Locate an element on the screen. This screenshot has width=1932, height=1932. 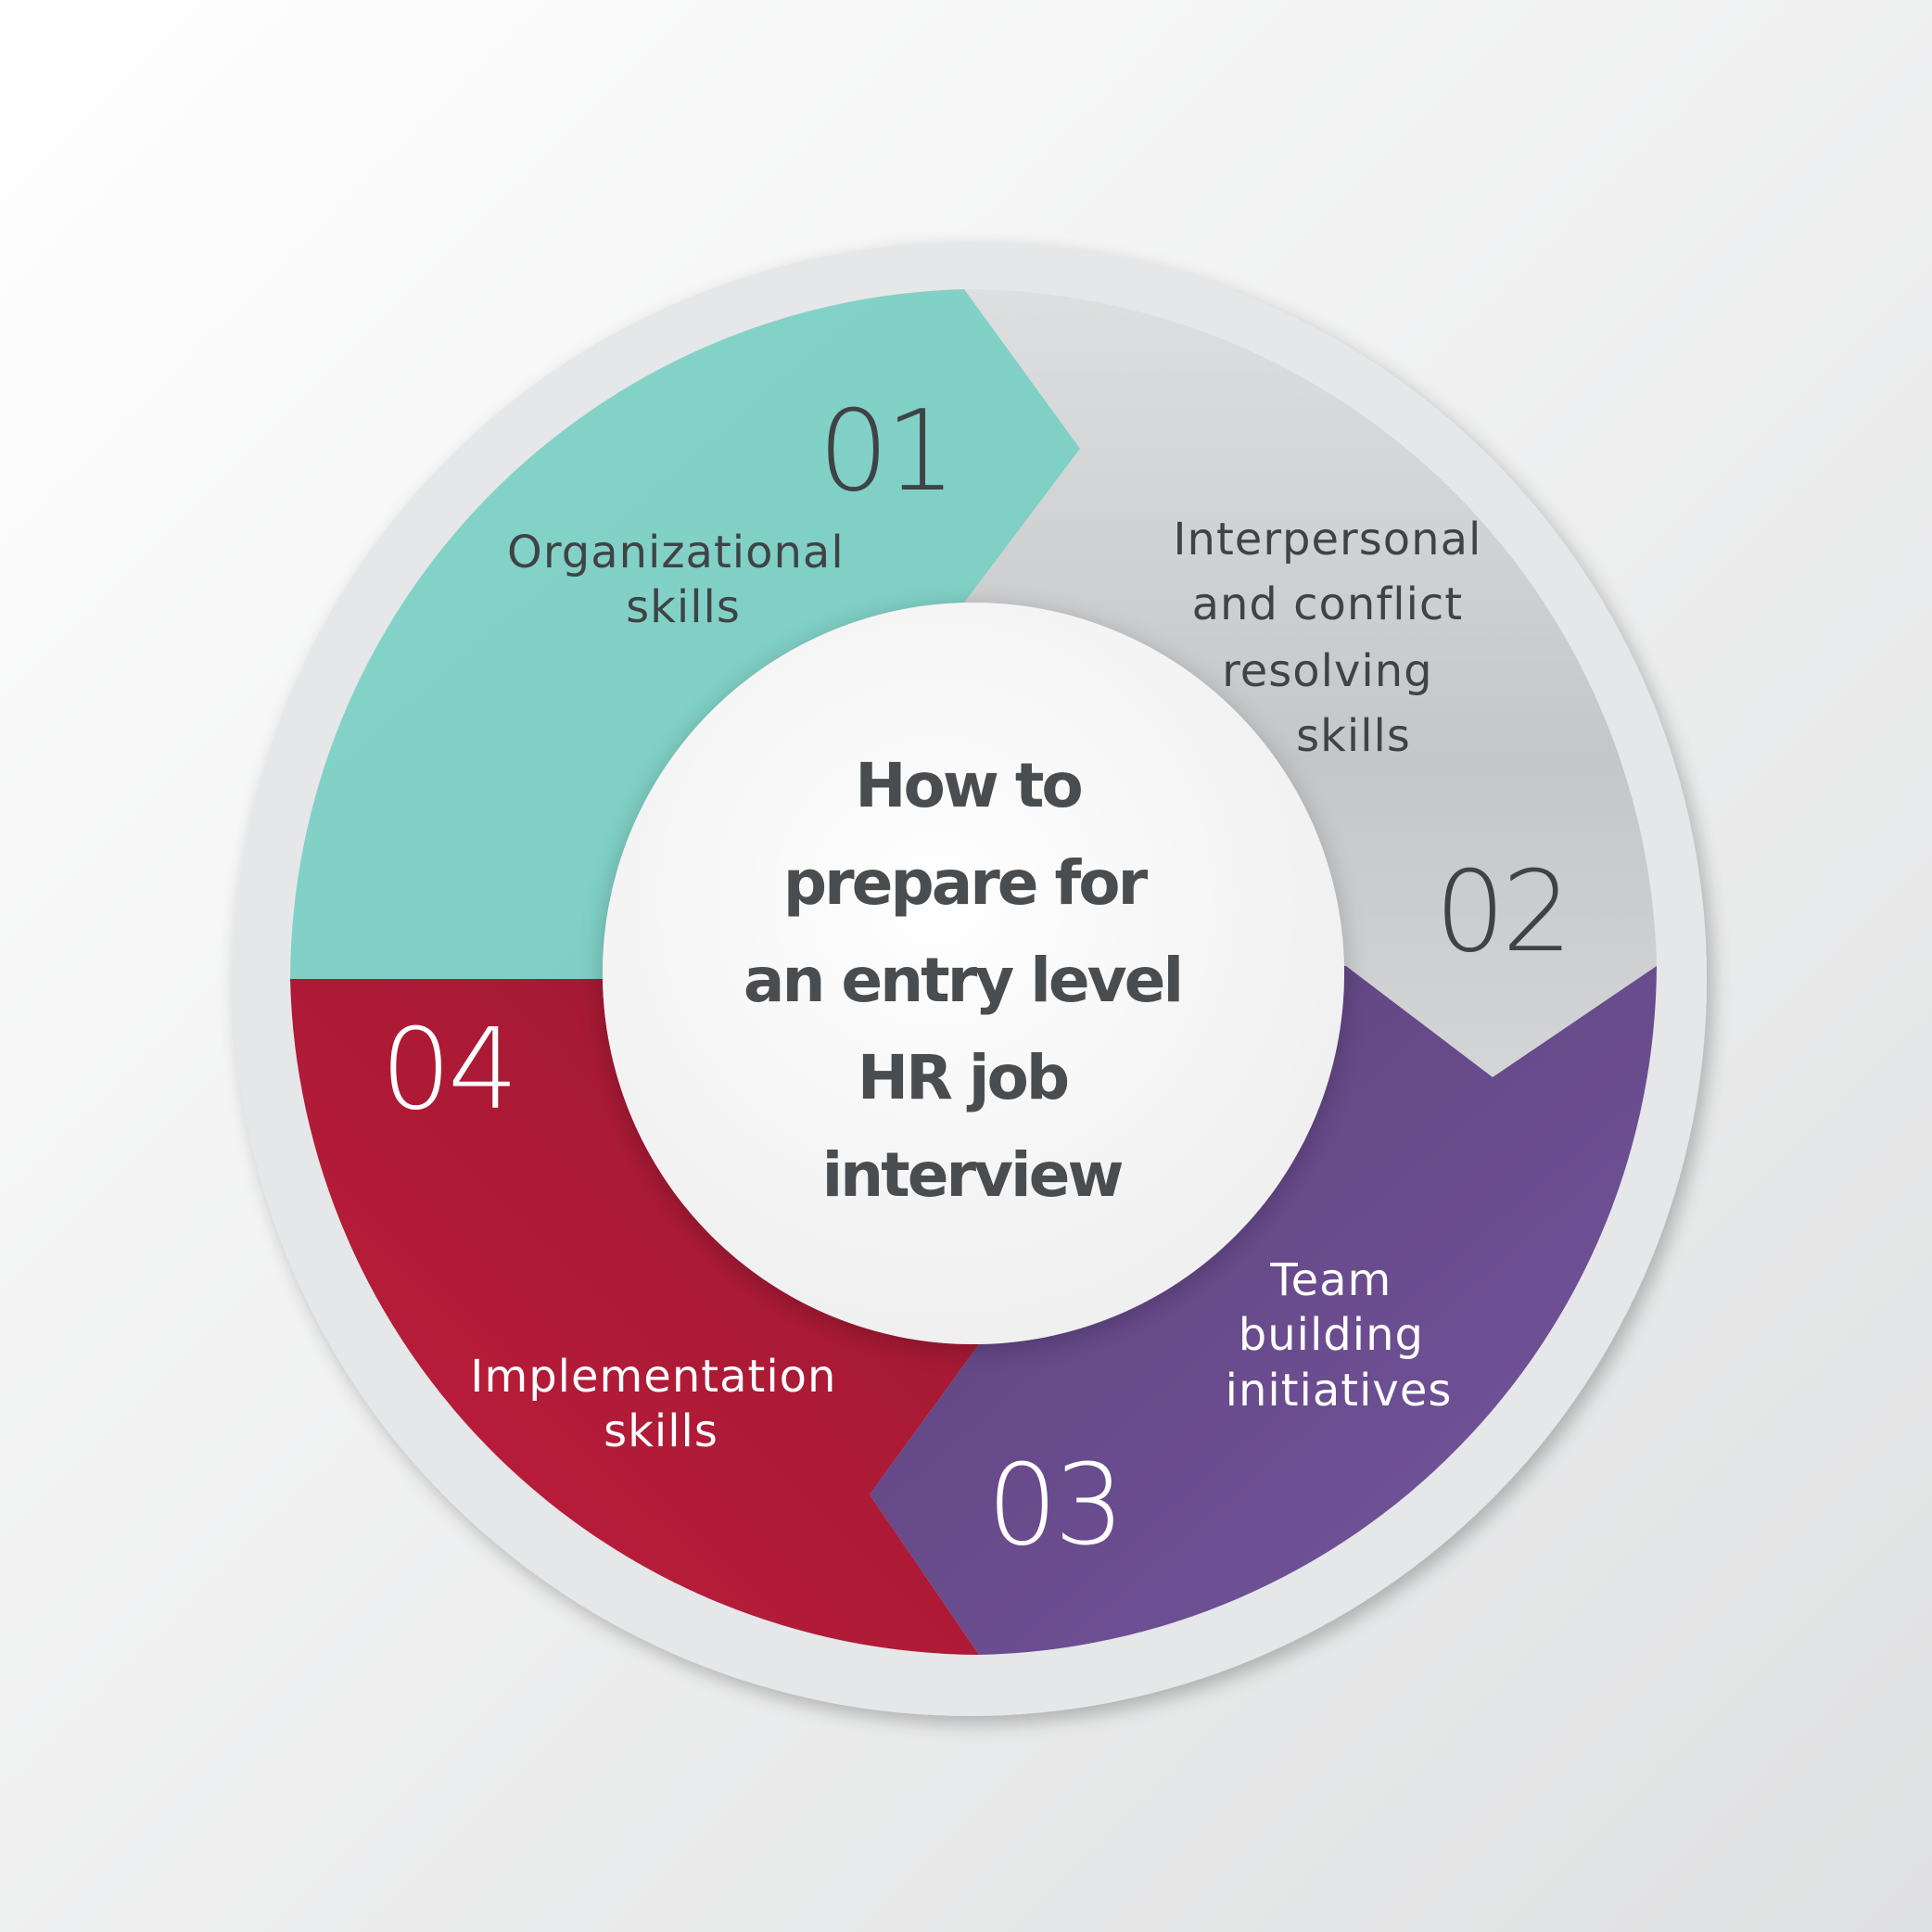
segment-02-label-line: and conflict is located at coordinates (1328, 604).